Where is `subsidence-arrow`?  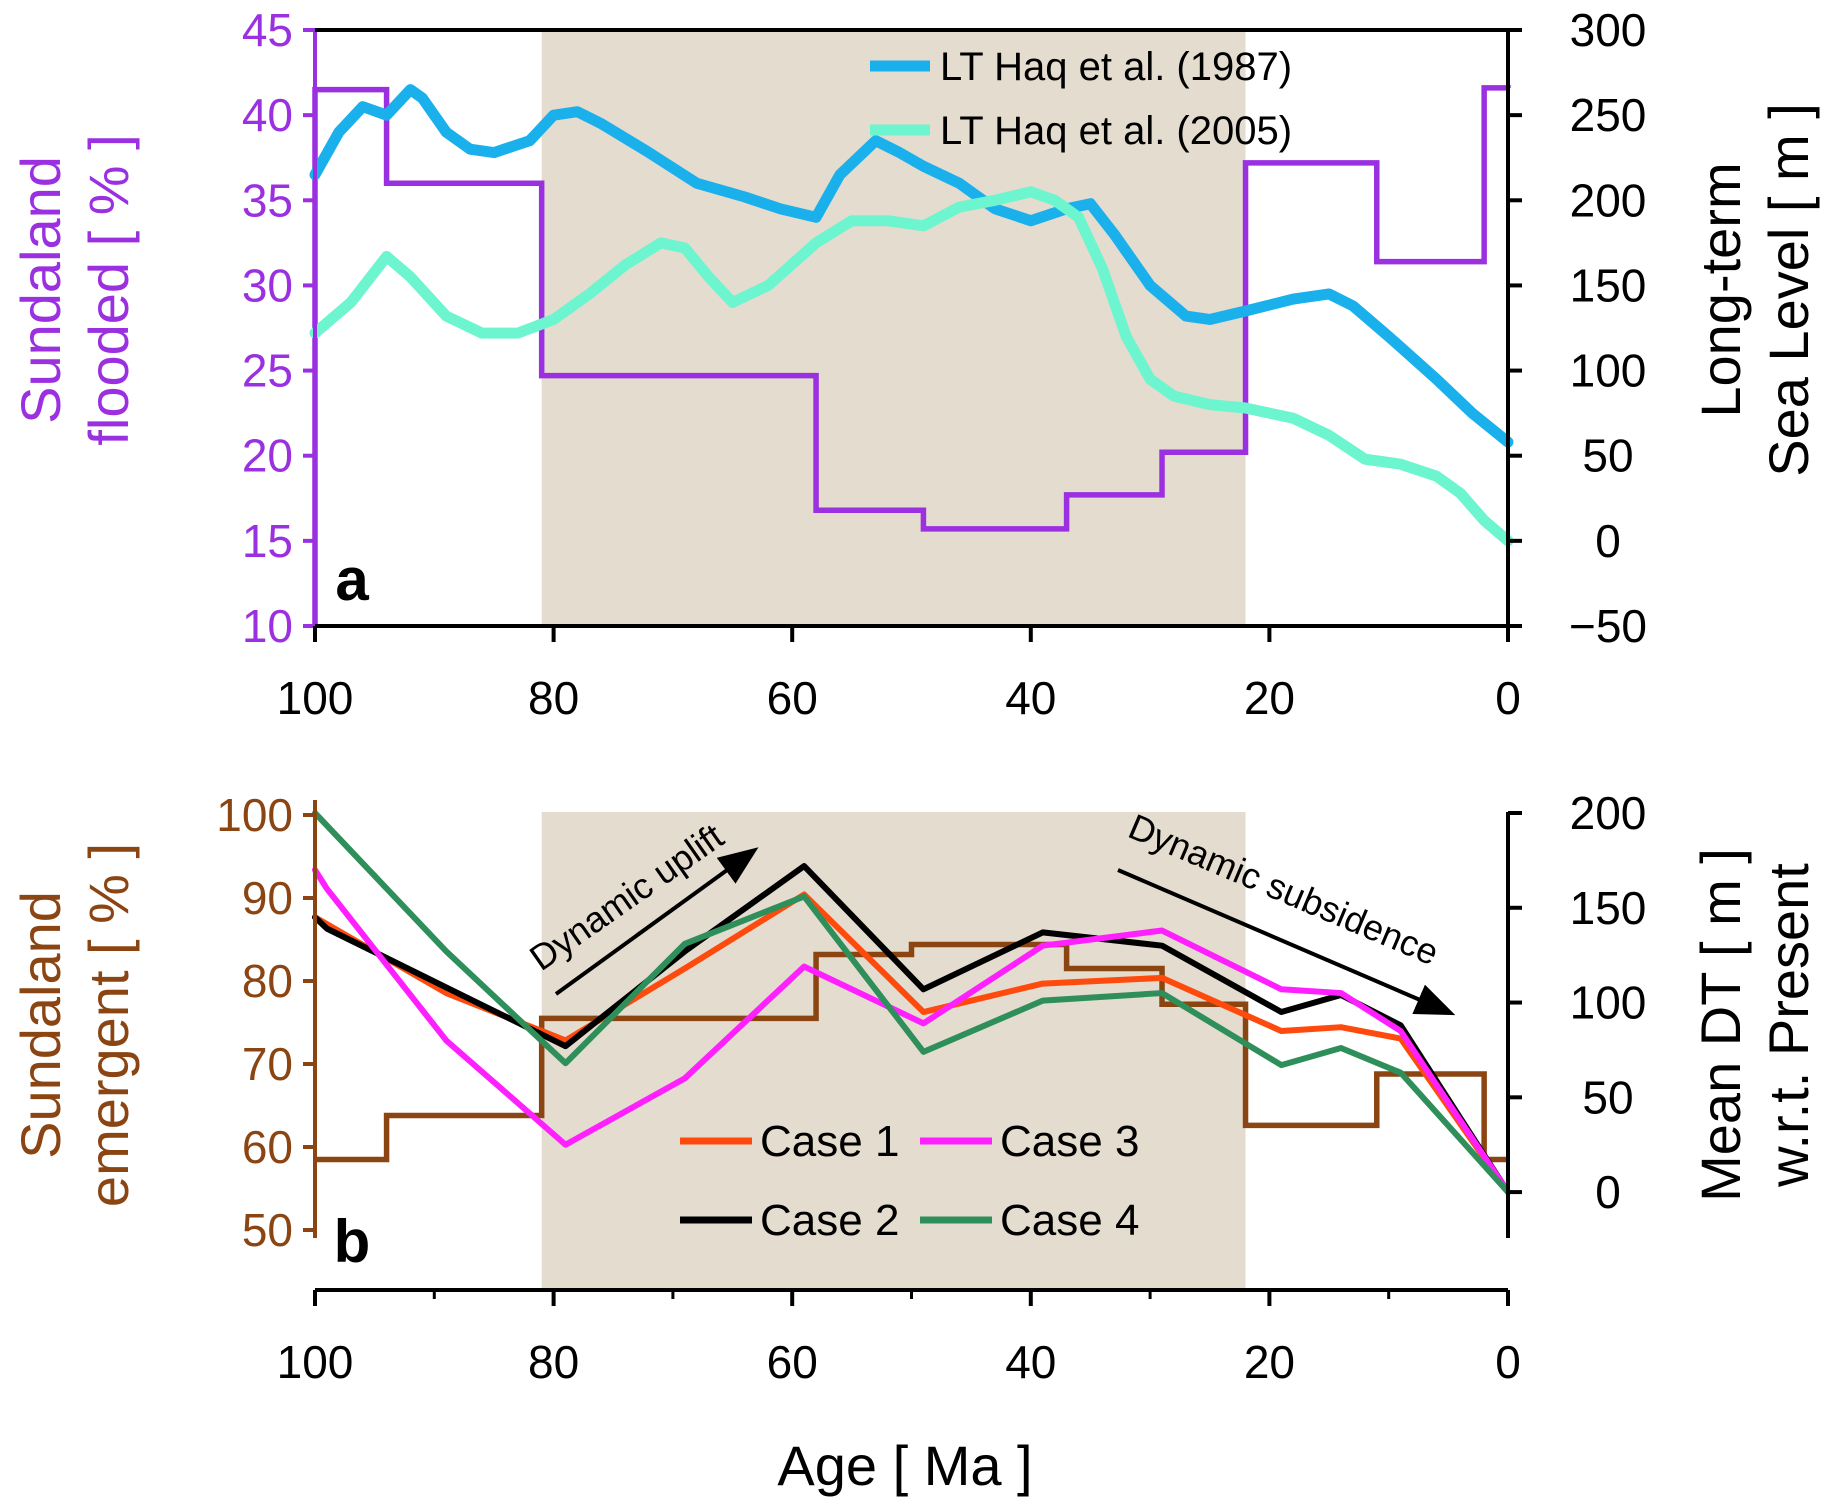
subsidence-arrow is located at coordinates (1286, 942).